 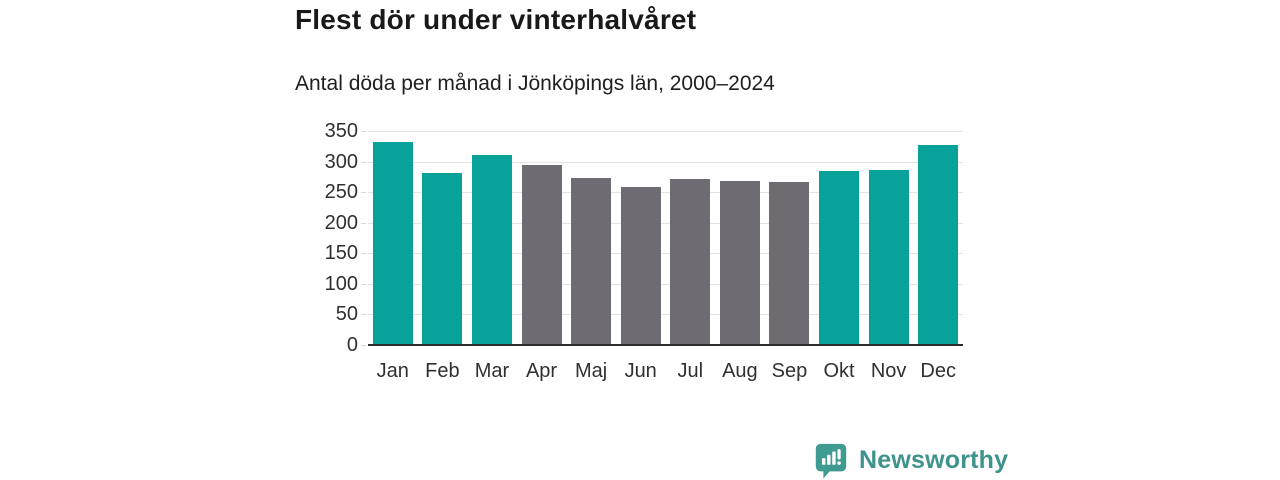 What do you see at coordinates (392, 371) in the screenshot?
I see `x-tick-label-jan: Jan` at bounding box center [392, 371].